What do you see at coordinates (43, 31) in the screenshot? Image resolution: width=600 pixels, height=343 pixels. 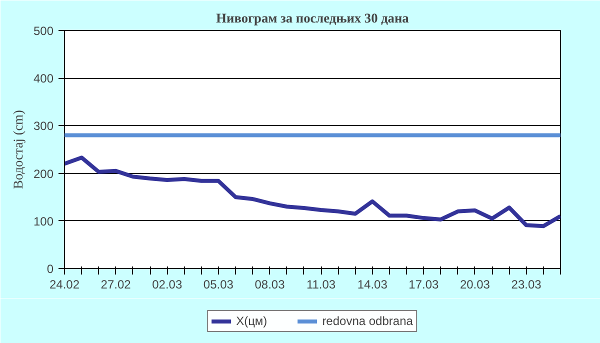 I see `y-tick-label: 500` at bounding box center [43, 31].